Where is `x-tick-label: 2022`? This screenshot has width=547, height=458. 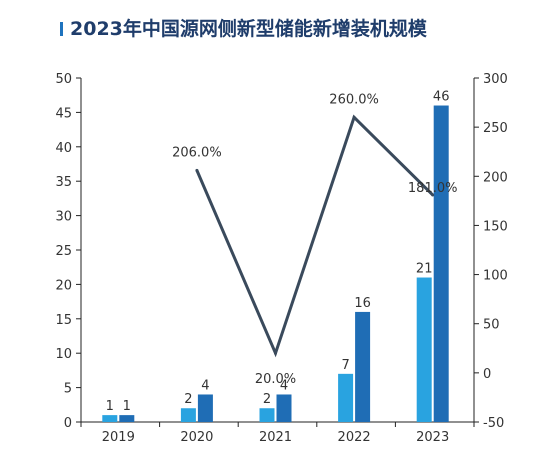 x-tick-label: 2022 is located at coordinates (354, 437).